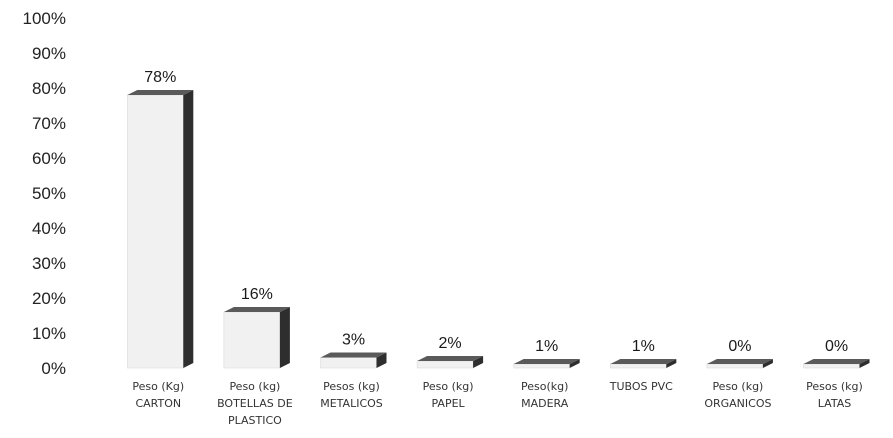 This screenshot has width=893, height=438. What do you see at coordinates (49, 228) in the screenshot?
I see `y-tick-label: 40%` at bounding box center [49, 228].